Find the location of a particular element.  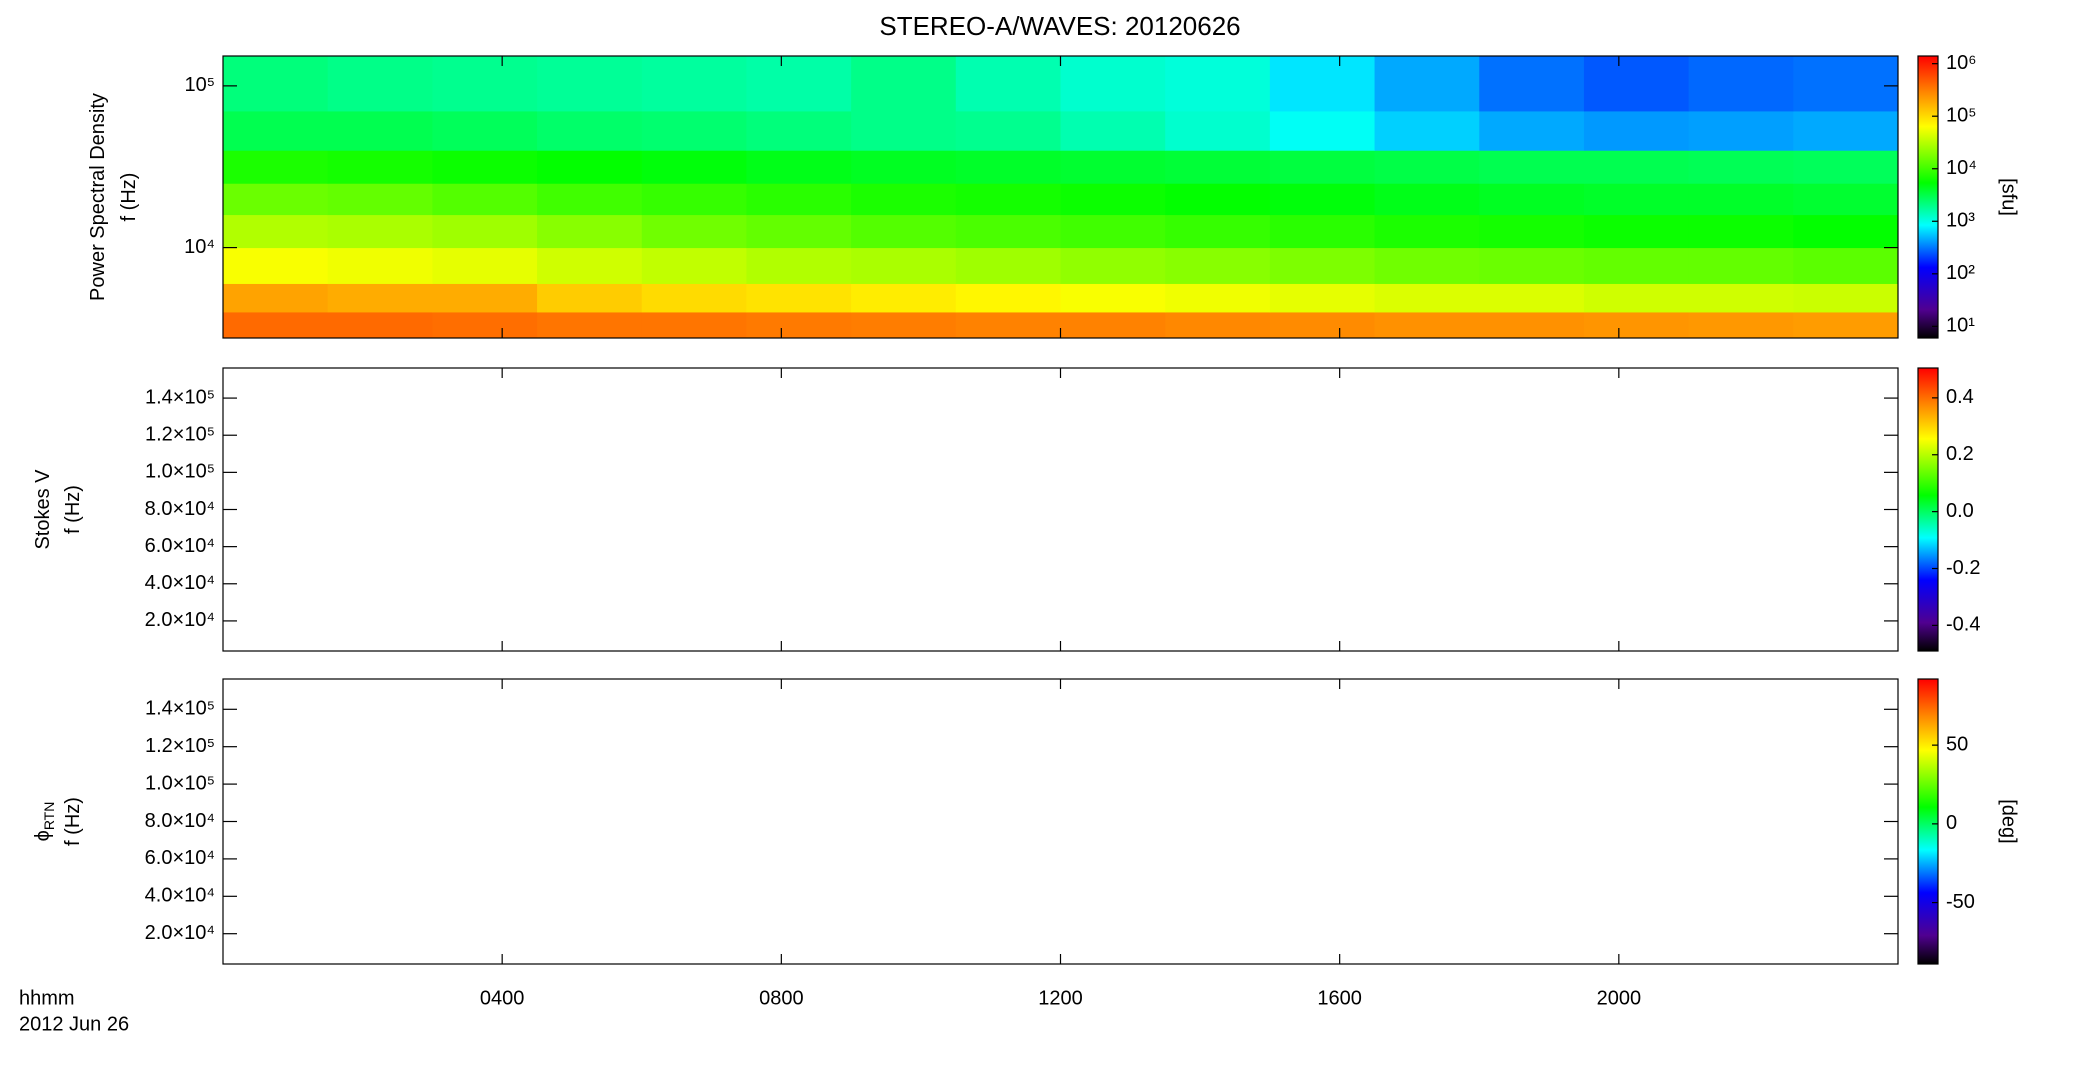

y-axis-label-part: ϕ is located at coordinates (43, 835).